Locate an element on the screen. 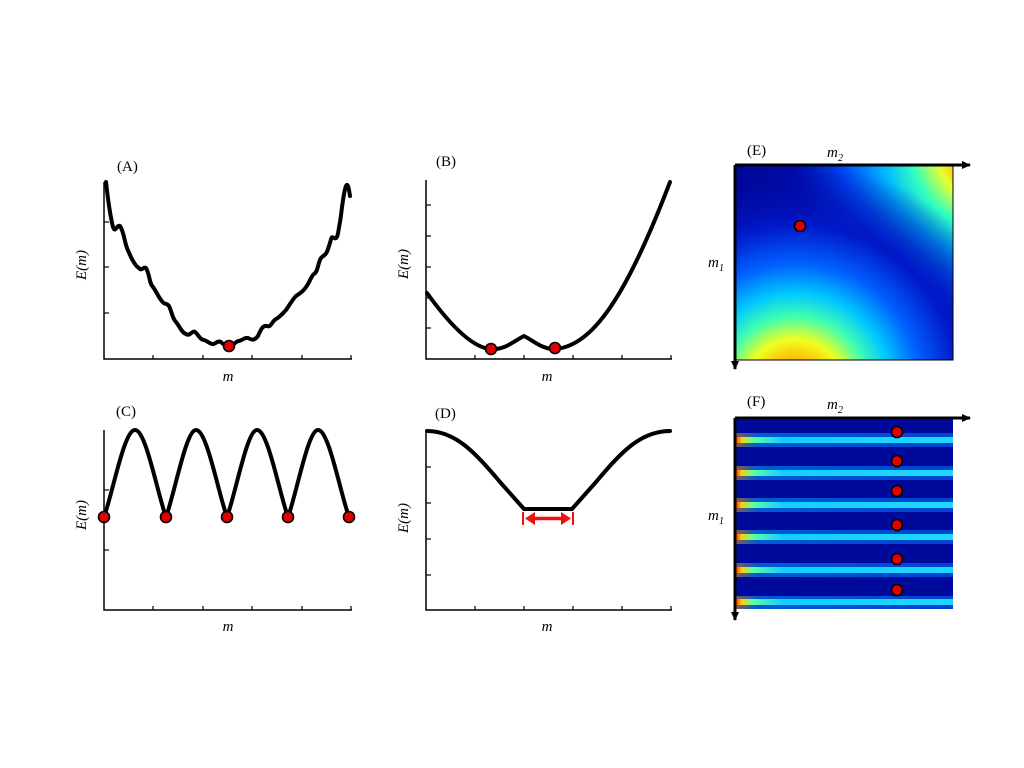 The width and height of the screenshot is (1024, 768). panel-a: (A) E(m) m is located at coordinates (213, 272).